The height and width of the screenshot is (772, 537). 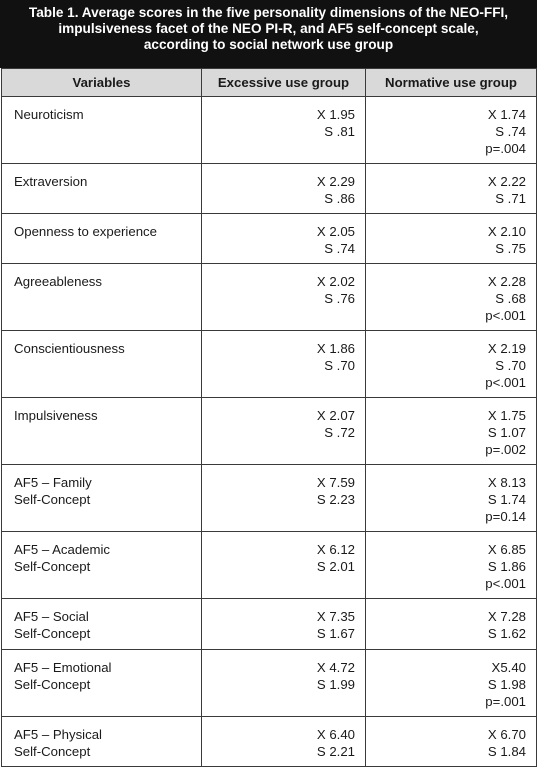 I want to click on cell-line: Conscientiousness, so click(x=69, y=348).